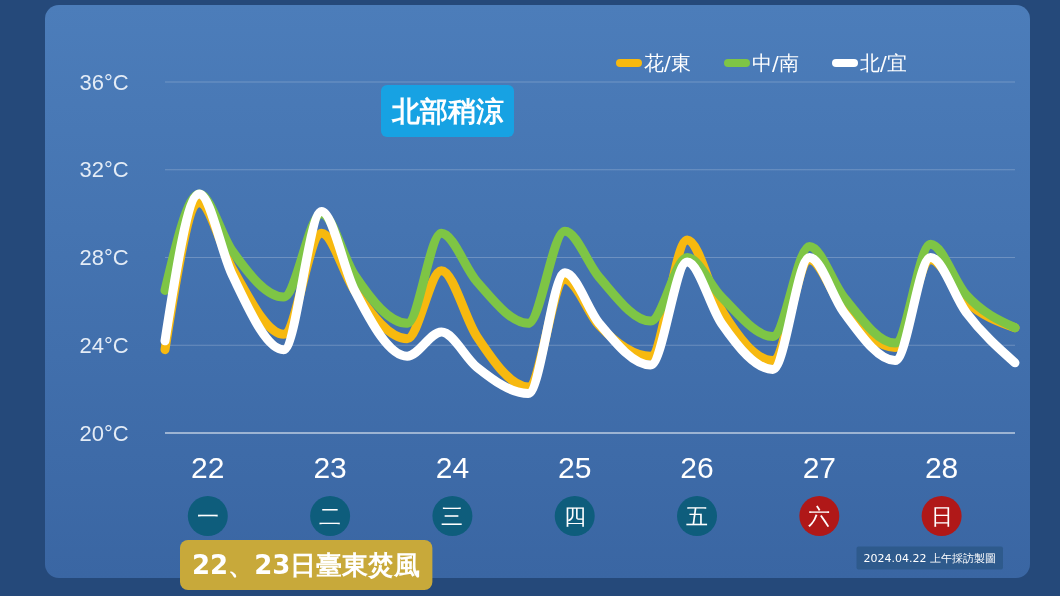  I want to click on text: 三, so click(452, 516).